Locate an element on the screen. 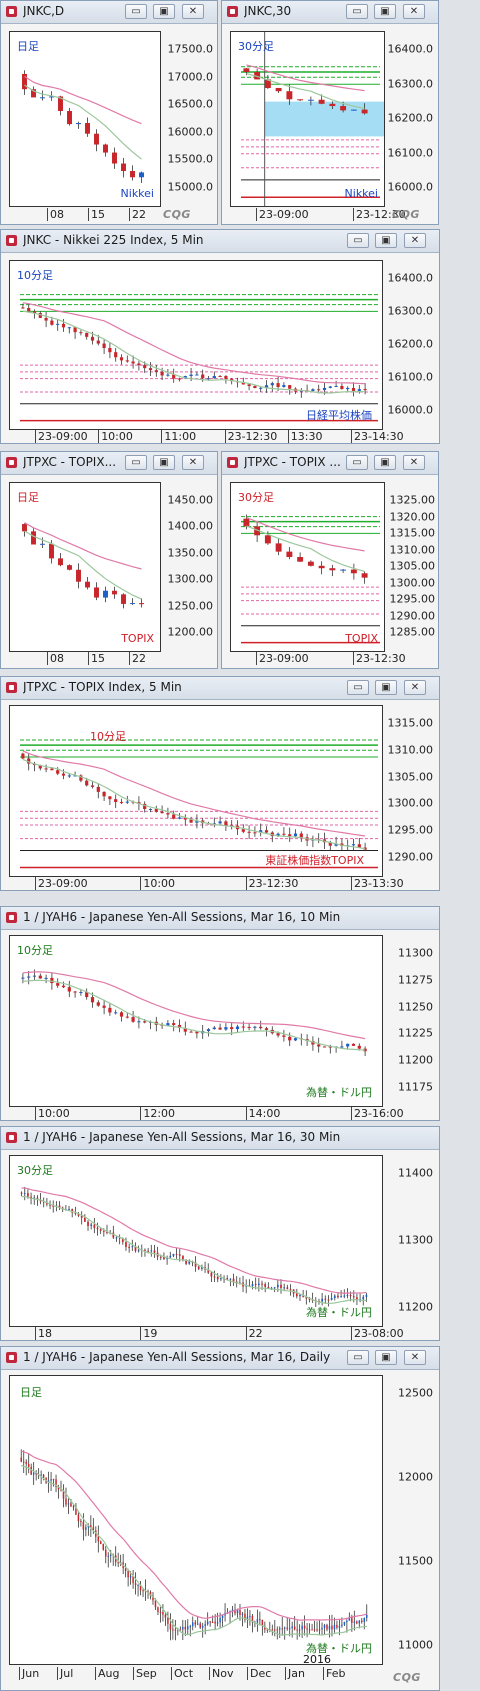 This screenshot has height=1691, width=480. y-tick-label: 1400.00 is located at coordinates (190, 526).